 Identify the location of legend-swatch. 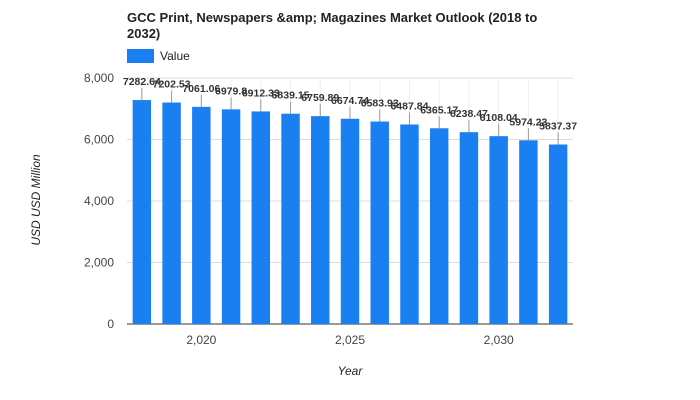
(140, 56).